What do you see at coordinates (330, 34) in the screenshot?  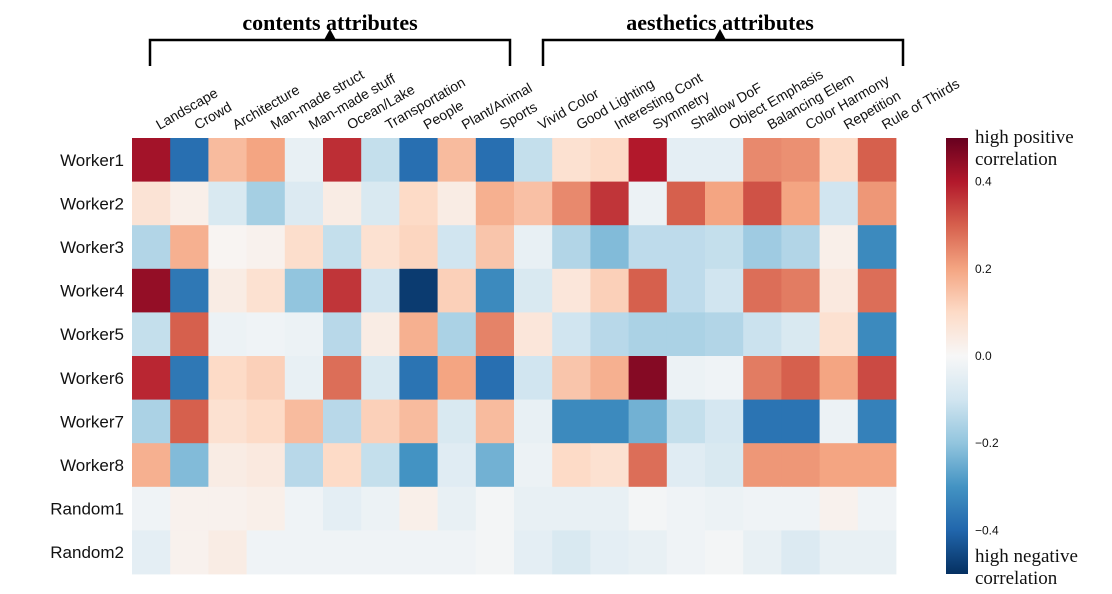 I see `bracket-center-marker-contents` at bounding box center [330, 34].